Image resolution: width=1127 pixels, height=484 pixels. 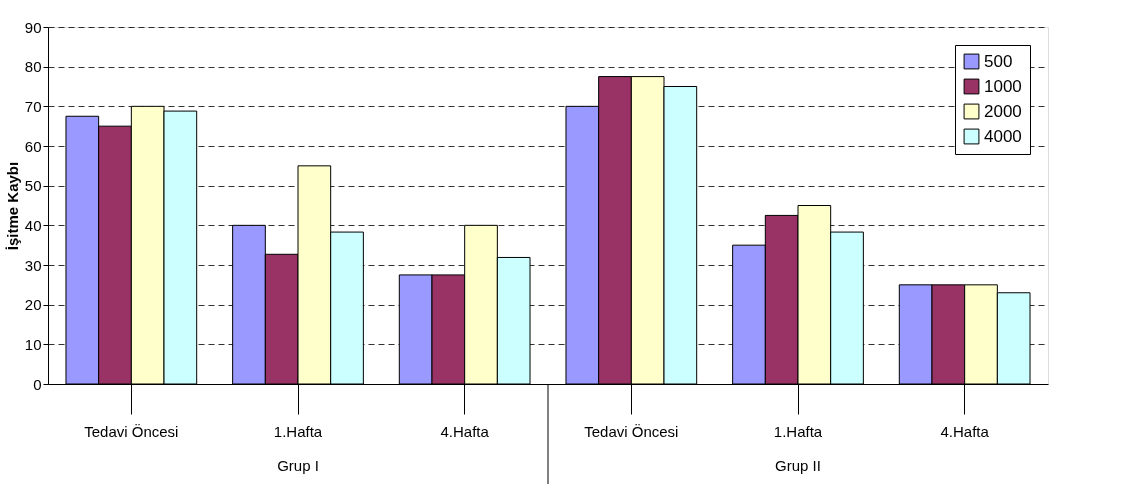 I want to click on legend-label: 500, so click(x=998, y=61).